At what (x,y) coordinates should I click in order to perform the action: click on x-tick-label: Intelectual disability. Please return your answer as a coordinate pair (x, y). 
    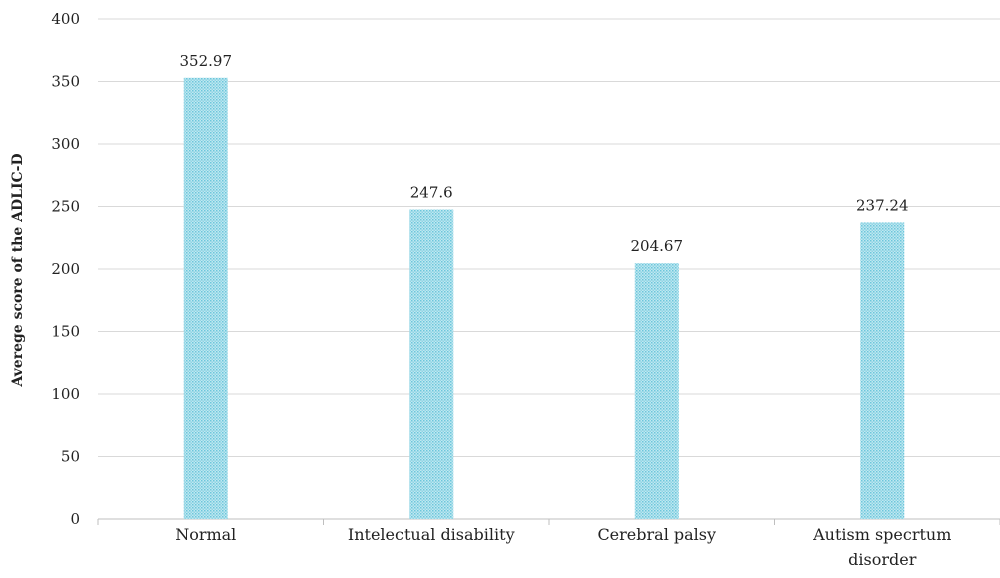
    Looking at the image, I should click on (431, 534).